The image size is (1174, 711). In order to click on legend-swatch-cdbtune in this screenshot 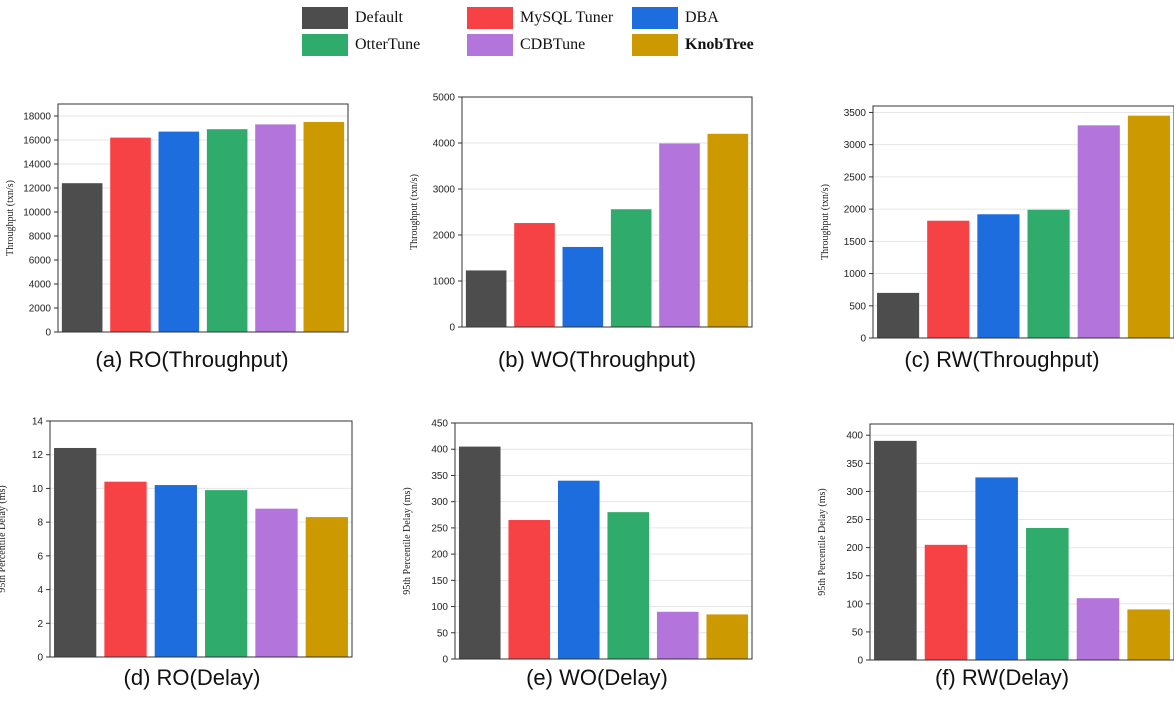, I will do `click(490, 45)`.